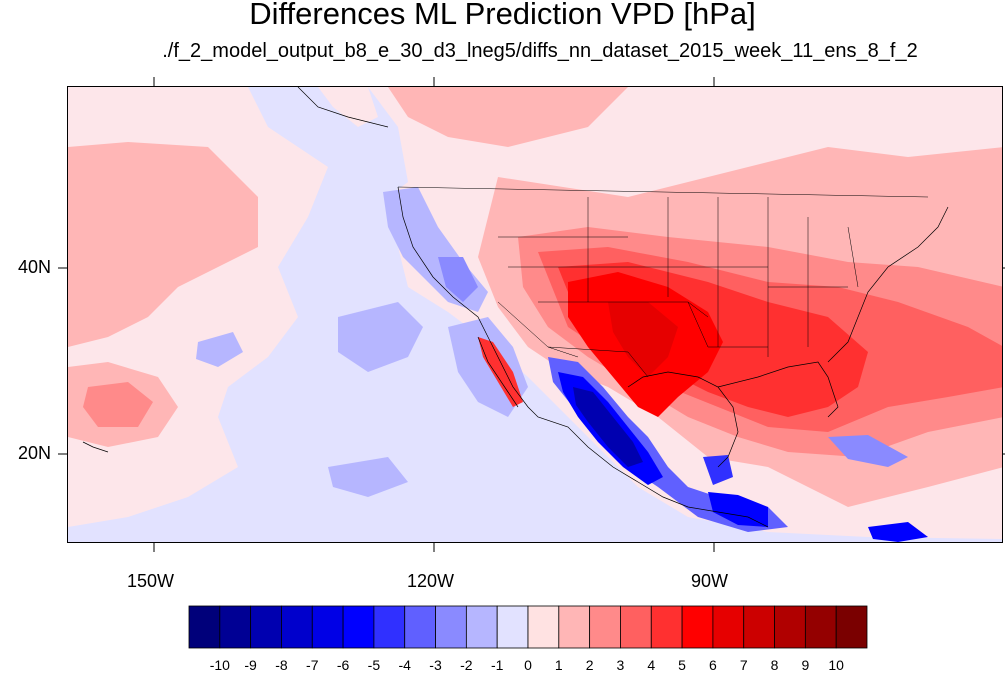 The image size is (1005, 673). What do you see at coordinates (743, 665) in the screenshot?
I see `colorbar-label: 7` at bounding box center [743, 665].